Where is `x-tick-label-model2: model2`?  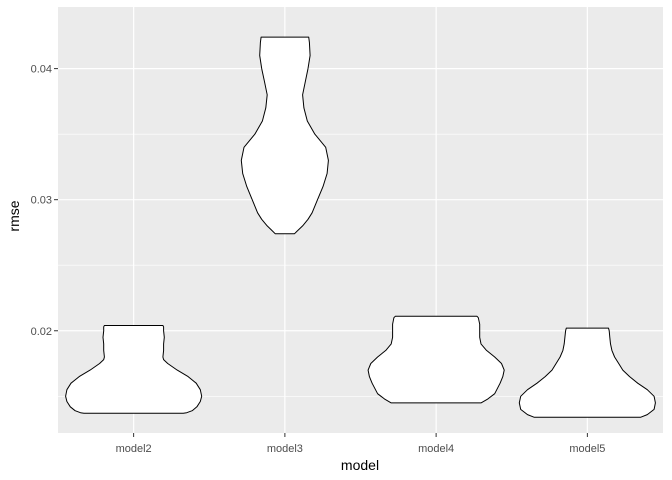 x-tick-label-model2: model2 is located at coordinates (134, 449).